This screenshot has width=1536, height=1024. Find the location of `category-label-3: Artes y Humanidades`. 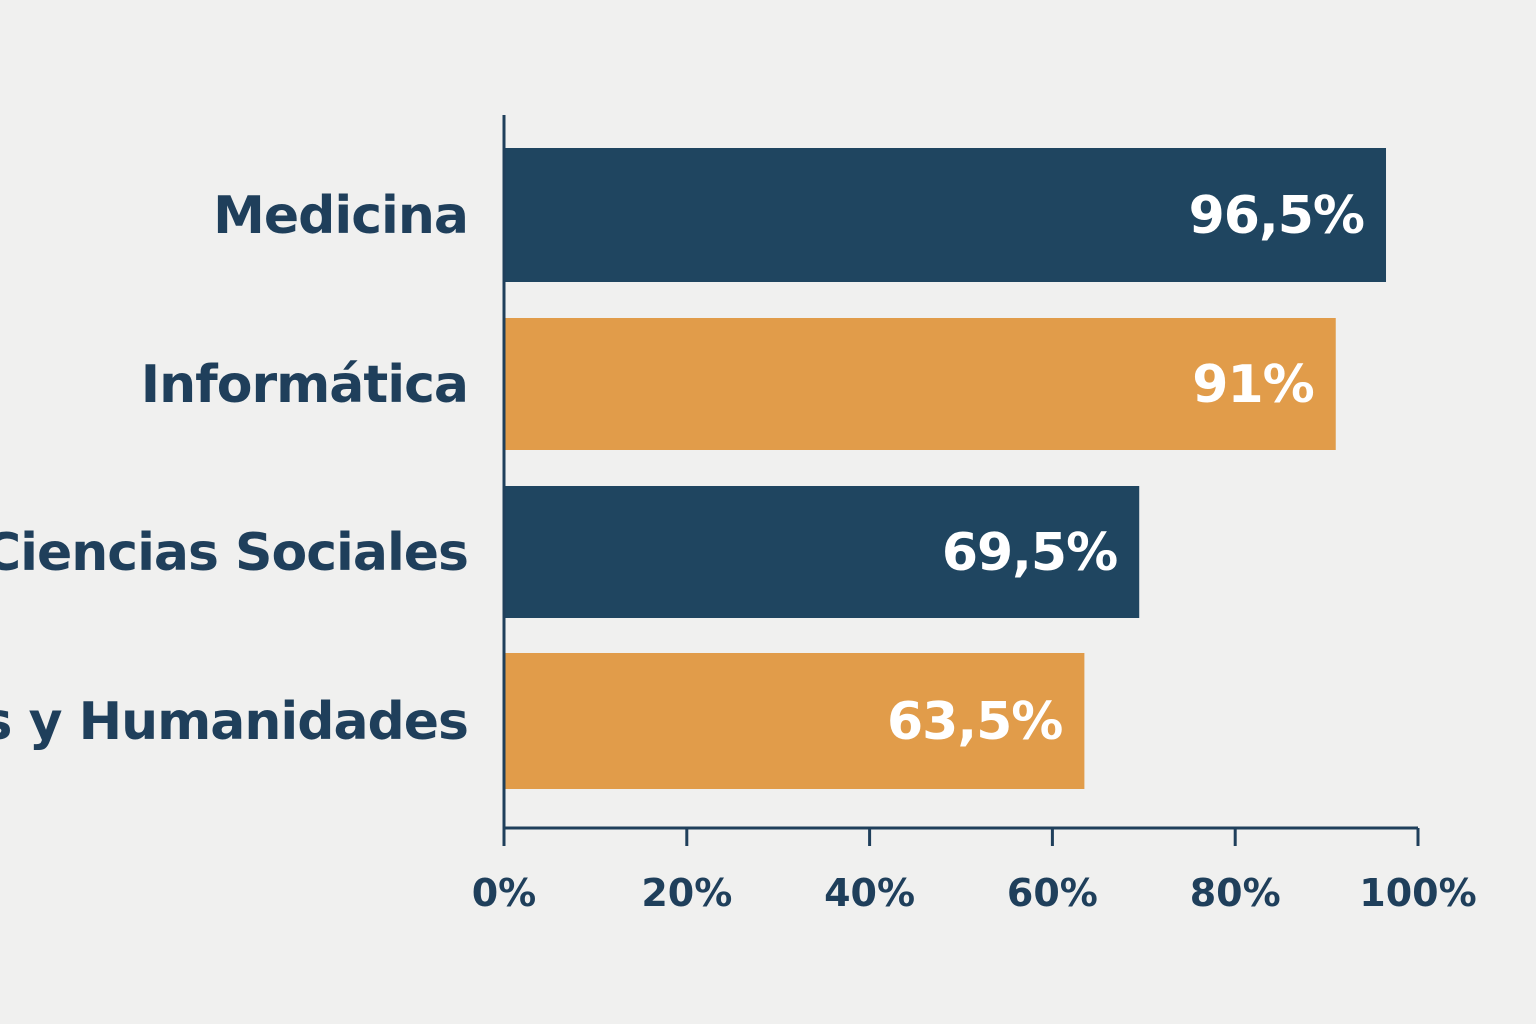

category-label-3: Artes y Humanidades is located at coordinates (234, 722).